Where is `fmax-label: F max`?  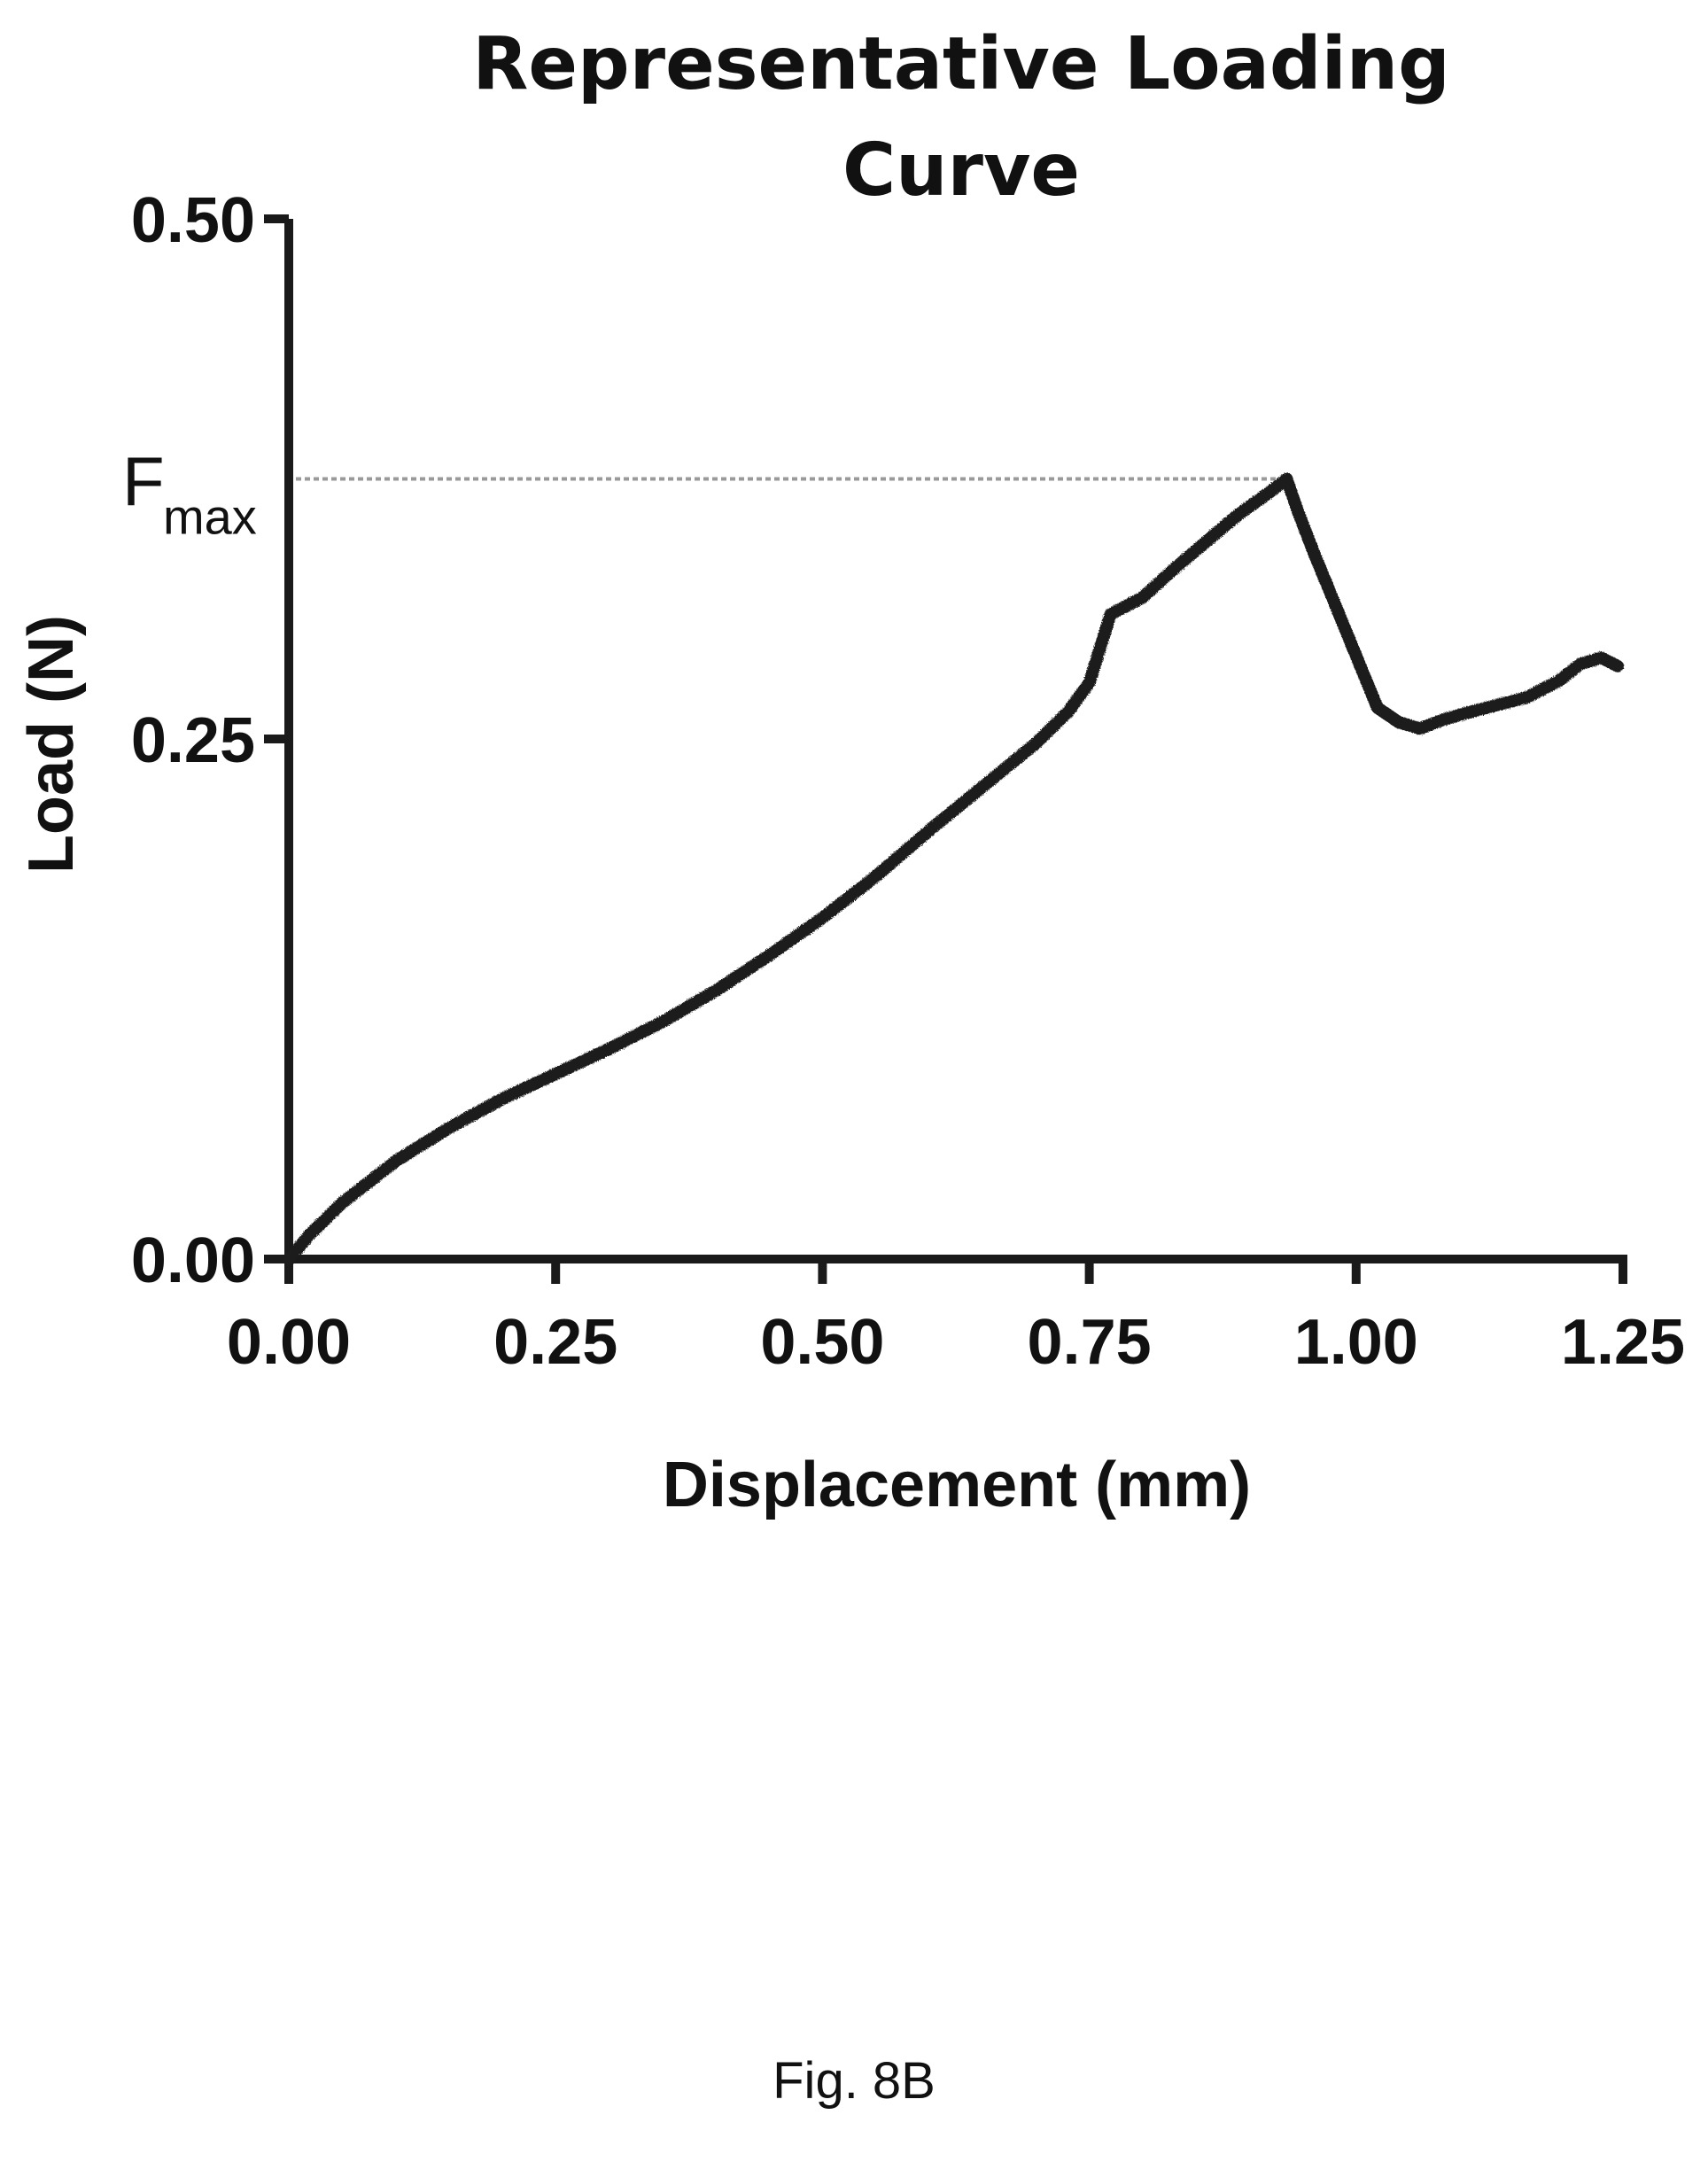 fmax-label: F max is located at coordinates (189, 494).